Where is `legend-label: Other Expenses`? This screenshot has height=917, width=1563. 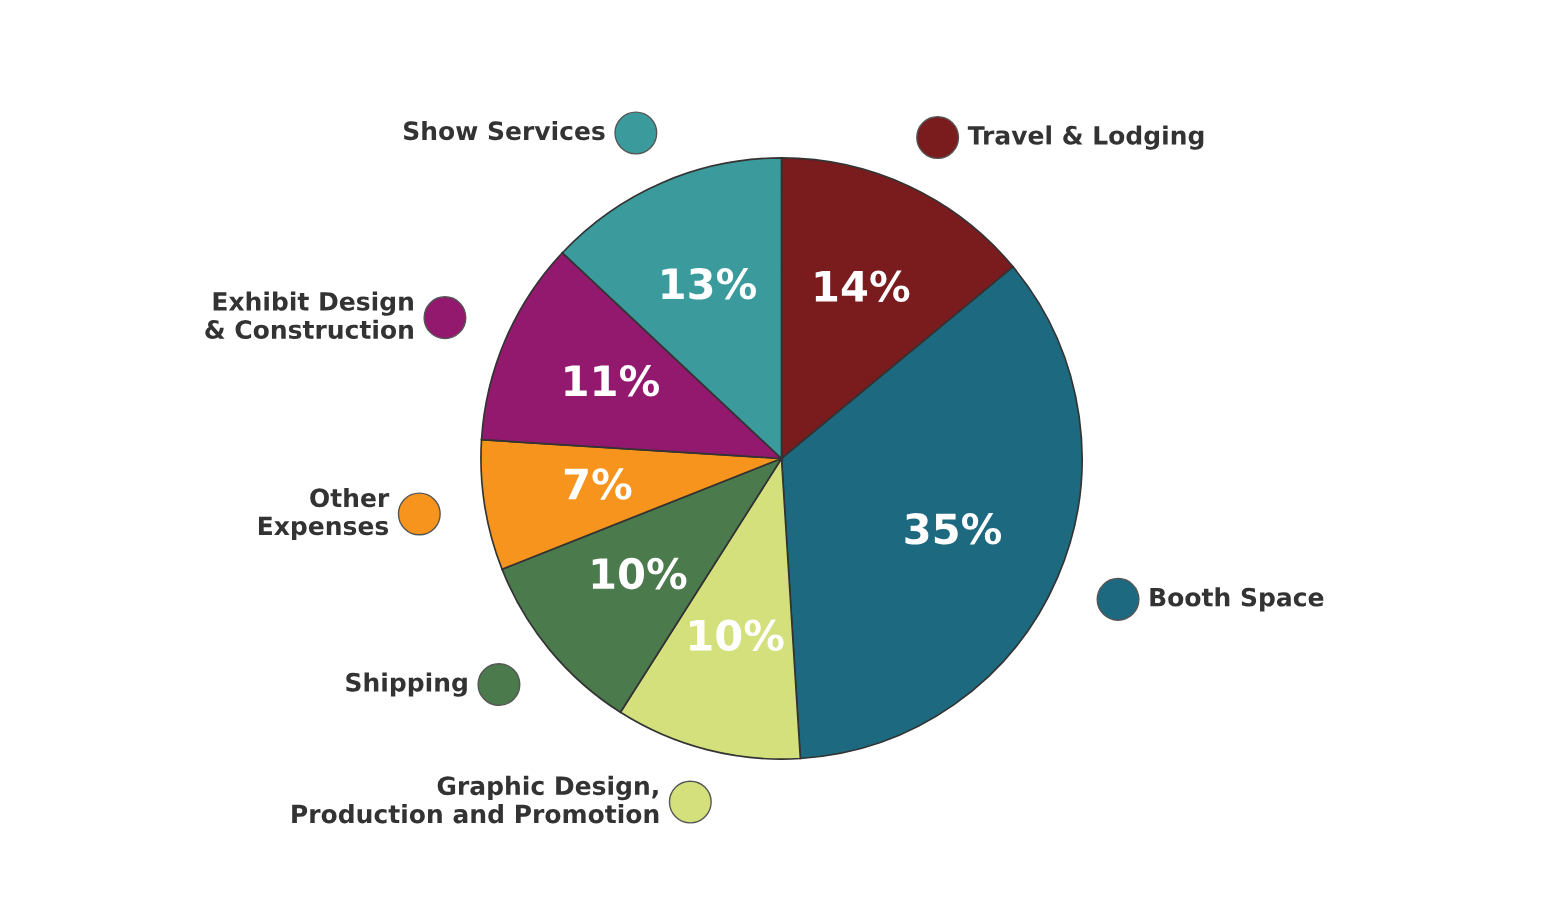
legend-label: Other Expenses is located at coordinates (324, 514).